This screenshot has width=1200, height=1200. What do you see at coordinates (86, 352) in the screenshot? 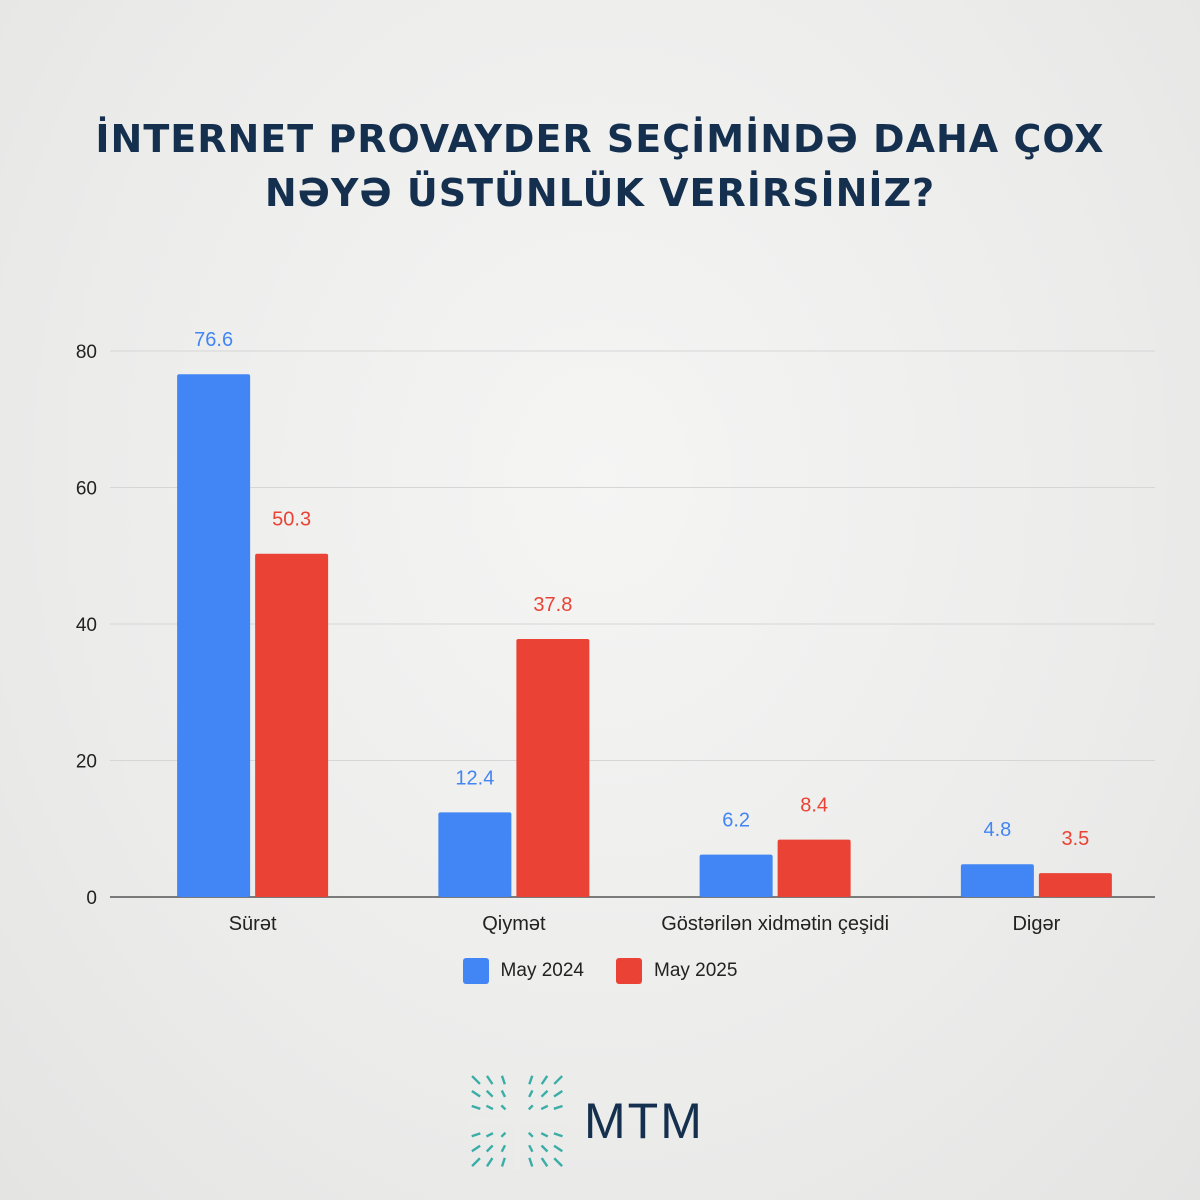
I see `y-tick-label: 80` at bounding box center [86, 352].